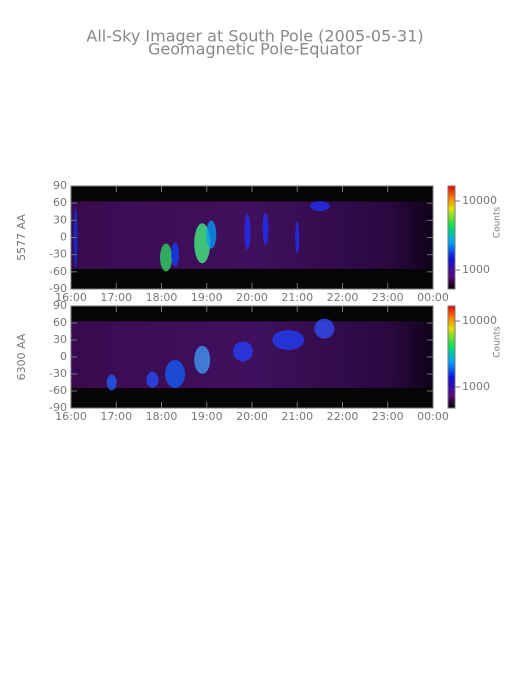  I want to click on y-axis-label: 6300 AA, so click(21, 356).